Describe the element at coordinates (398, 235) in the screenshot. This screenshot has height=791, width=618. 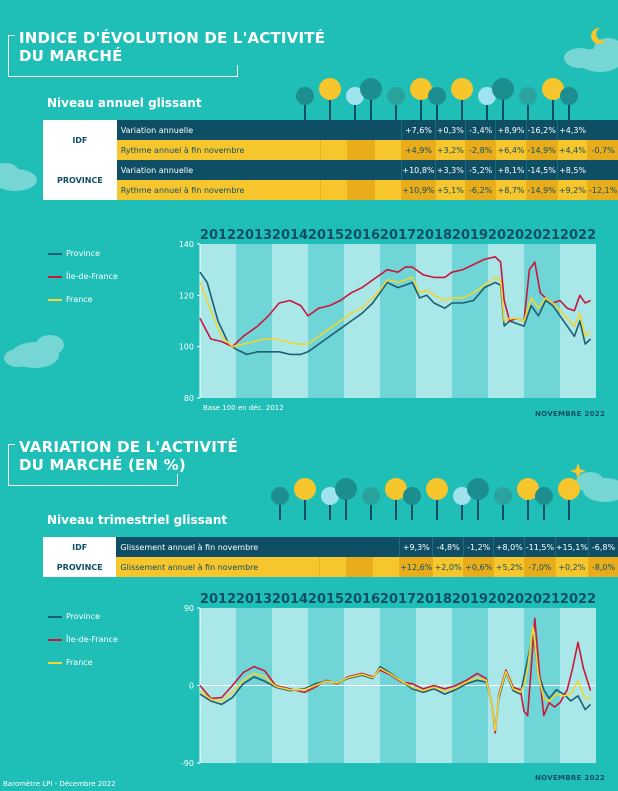
I see `year-label: 2017` at that location.